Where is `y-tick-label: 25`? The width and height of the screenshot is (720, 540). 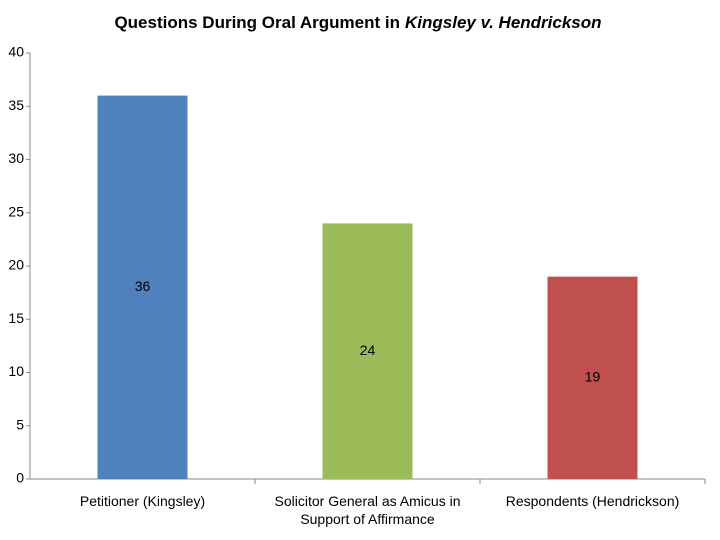 y-tick-label: 25 is located at coordinates (16, 211).